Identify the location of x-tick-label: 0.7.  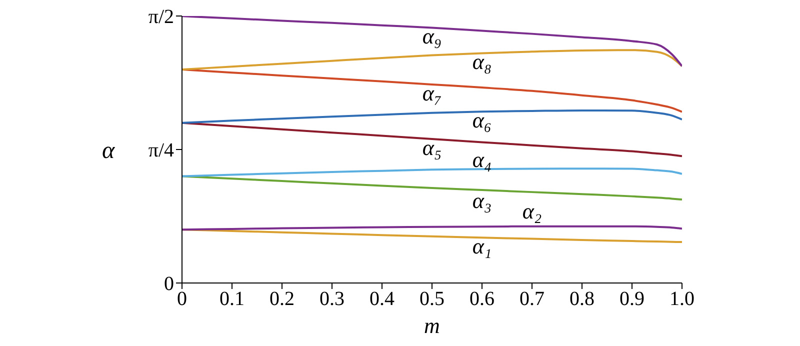
(532, 299).